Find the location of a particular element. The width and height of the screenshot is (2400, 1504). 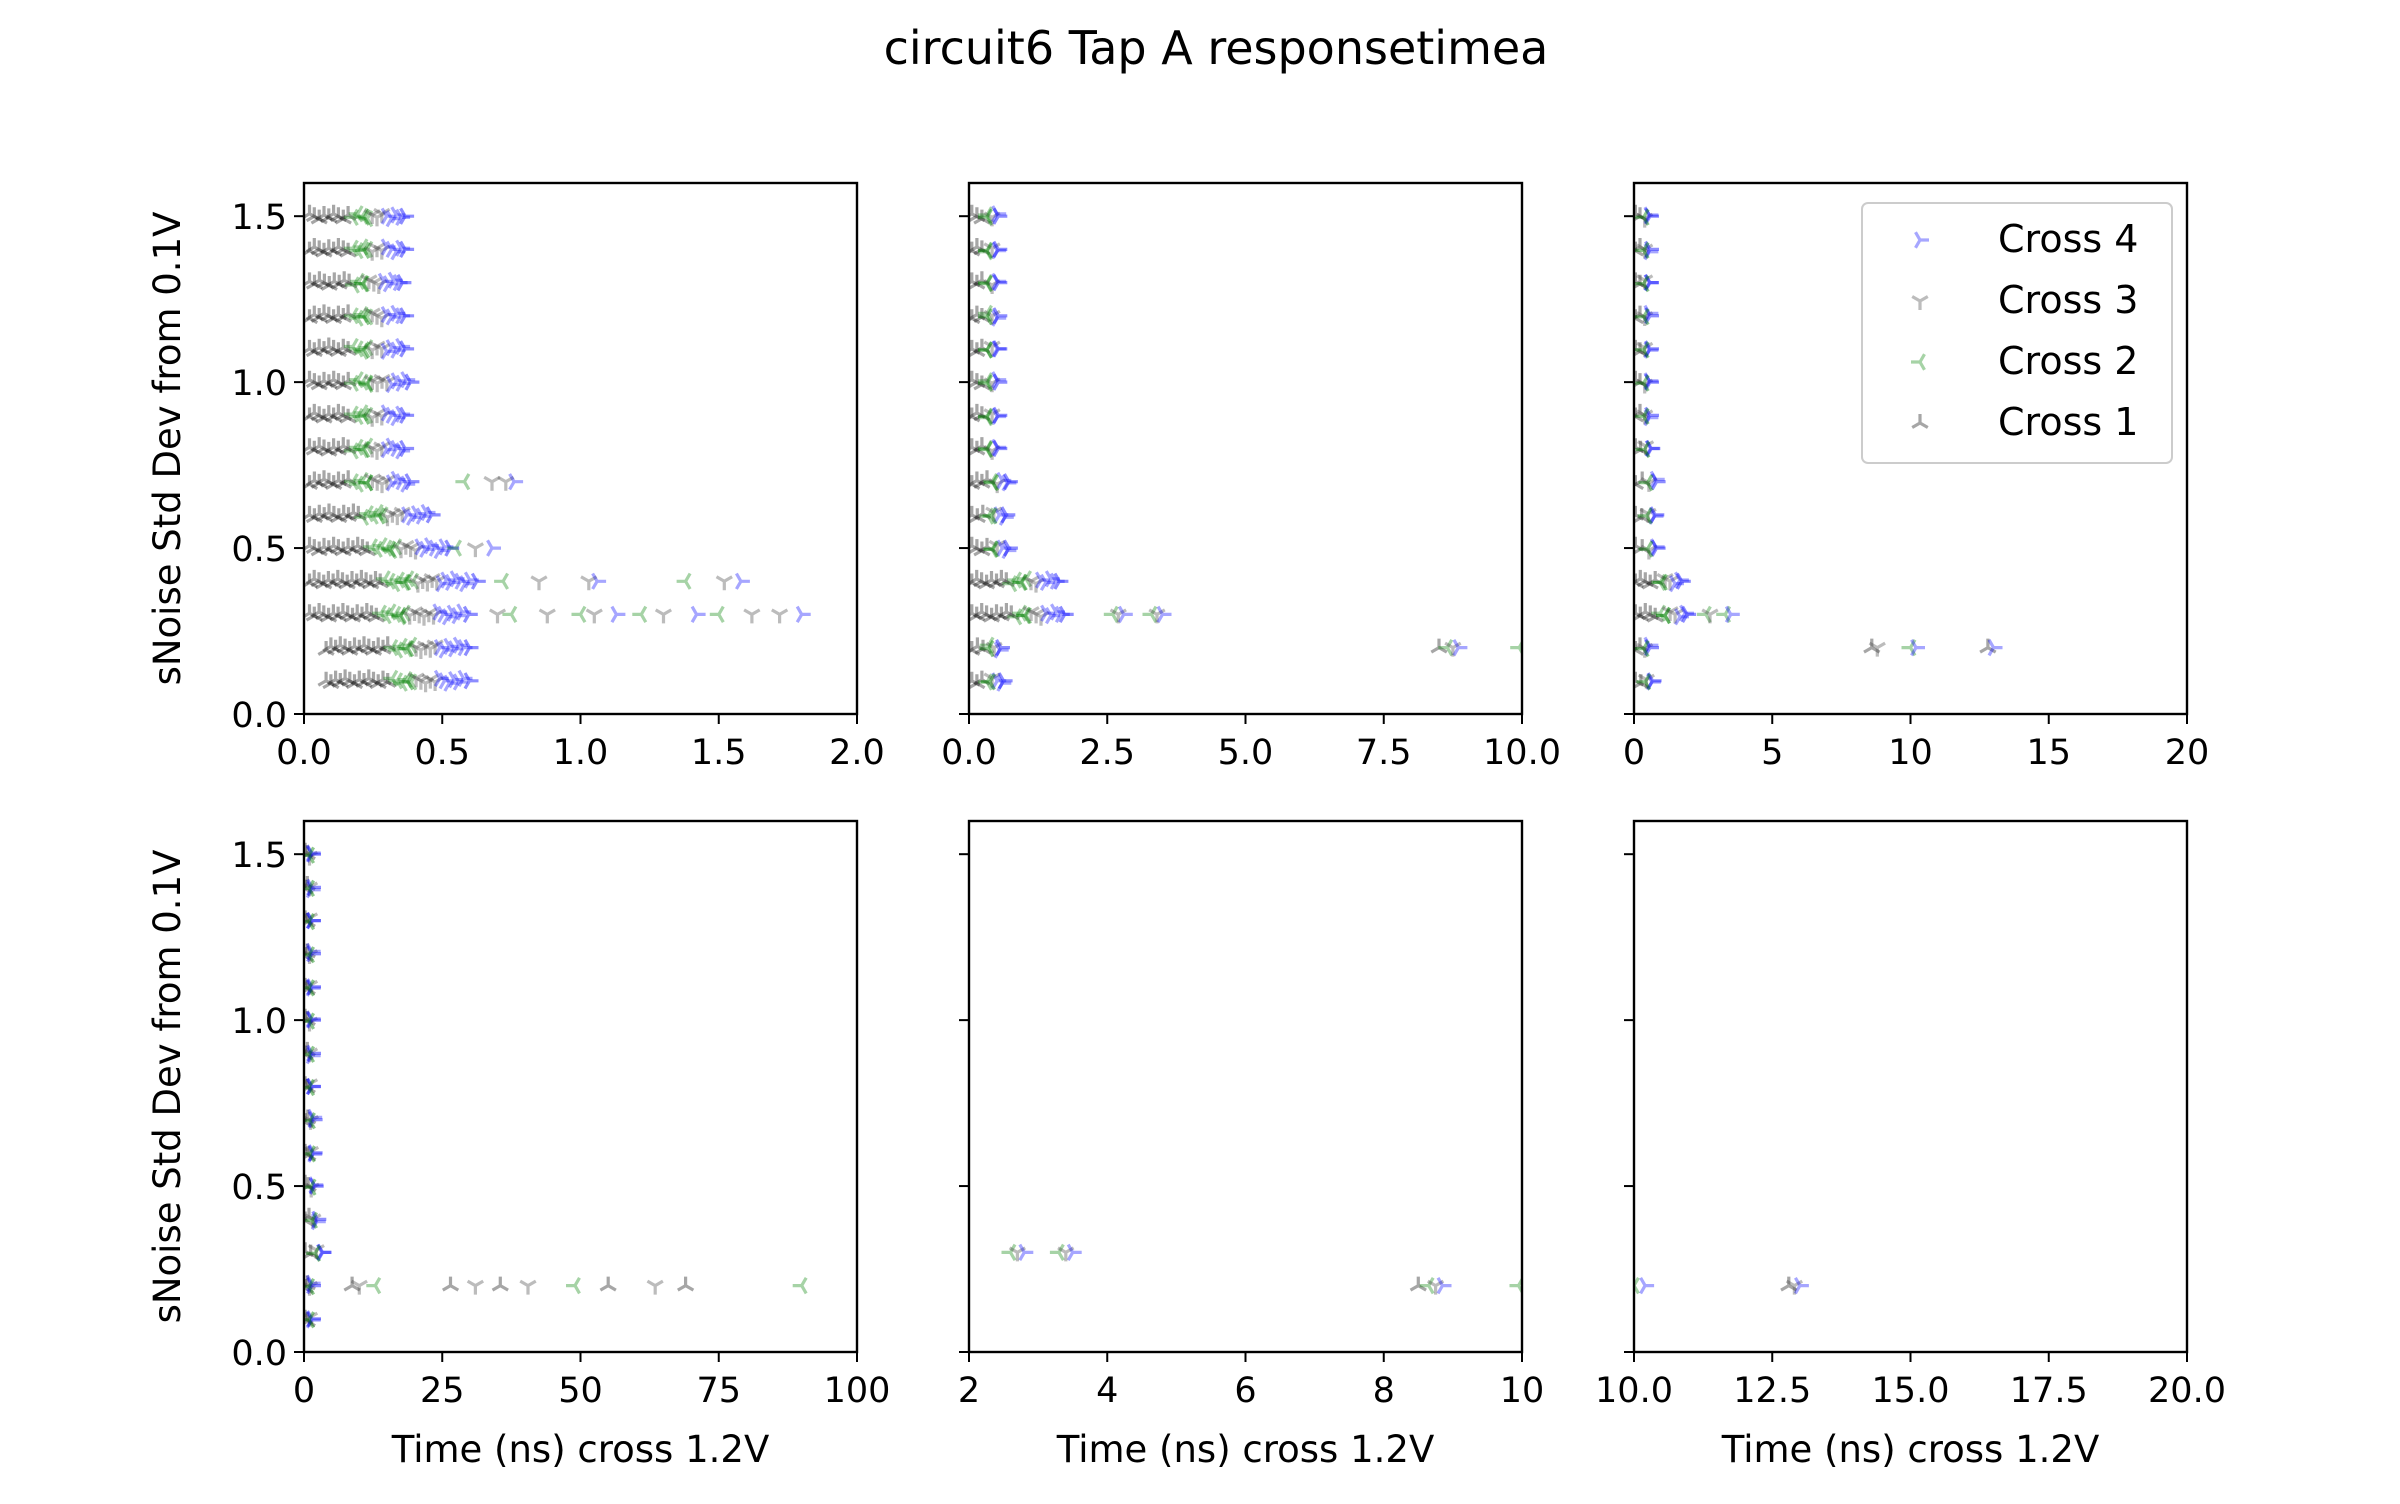

legend-marker is located at coordinates (1920, 302).